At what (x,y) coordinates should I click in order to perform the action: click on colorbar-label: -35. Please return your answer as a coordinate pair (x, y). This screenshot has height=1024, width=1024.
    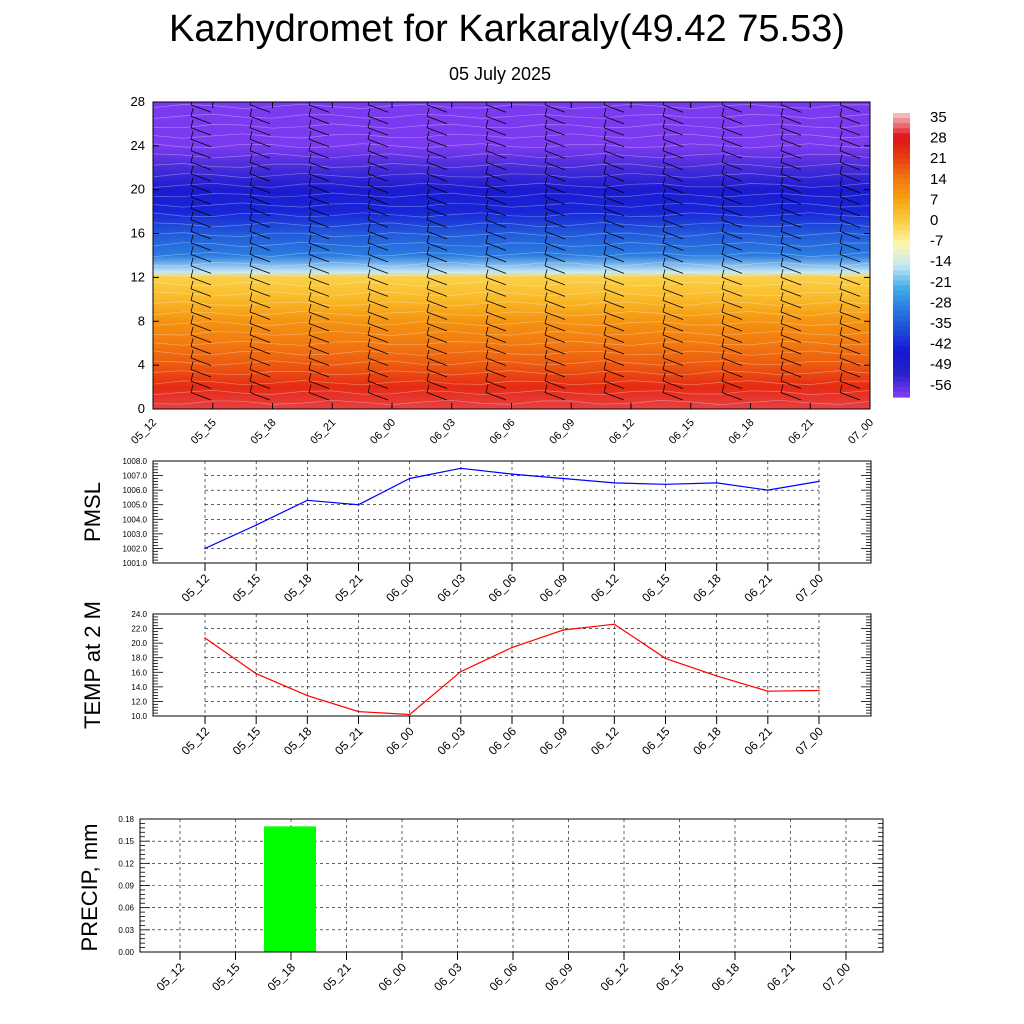
    Looking at the image, I should click on (941, 323).